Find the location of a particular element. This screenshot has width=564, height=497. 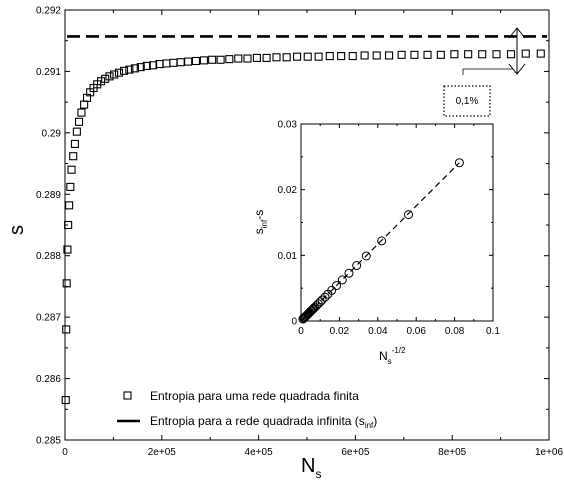

main-x-tick-label: 8e+05 is located at coordinates (452, 452).